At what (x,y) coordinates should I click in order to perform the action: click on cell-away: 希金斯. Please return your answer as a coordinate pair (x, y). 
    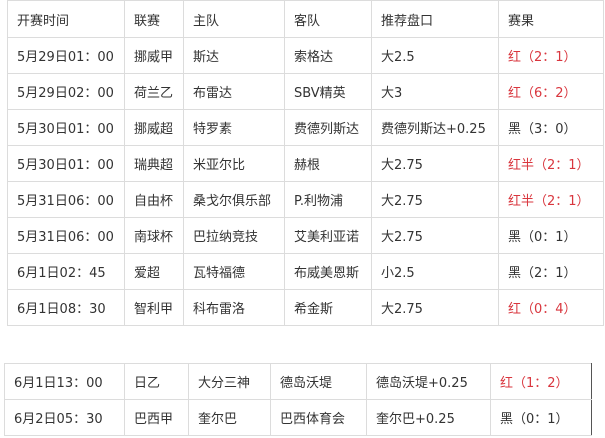
    Looking at the image, I should click on (328, 307).